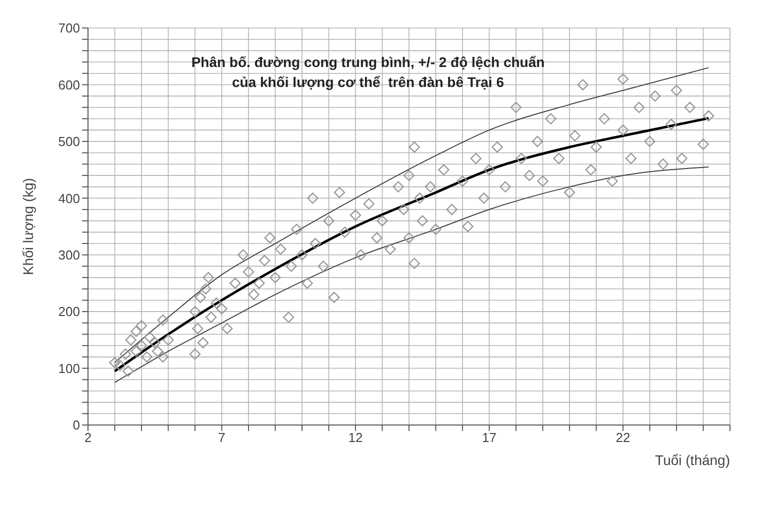  What do you see at coordinates (489, 438) in the screenshot?
I see `x-tick-label: 17` at bounding box center [489, 438].